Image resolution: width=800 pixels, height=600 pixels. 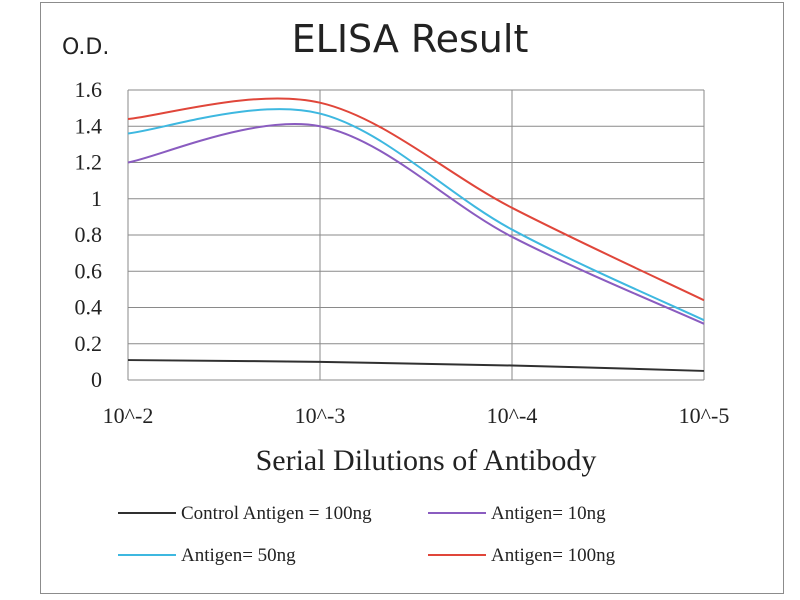 I want to click on x-tick-label: 10^-2, so click(x=128, y=415).